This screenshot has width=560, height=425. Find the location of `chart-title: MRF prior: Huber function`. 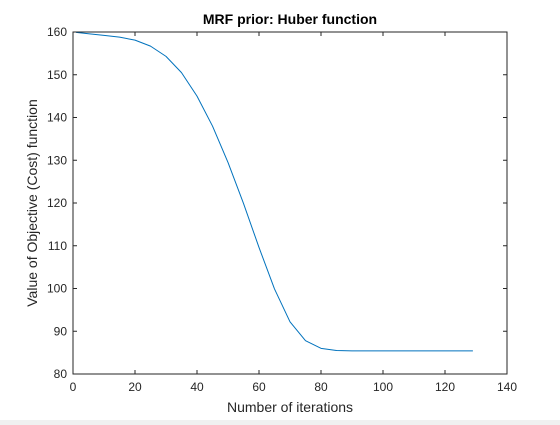

chart-title: MRF prior: Huber function is located at coordinates (290, 19).